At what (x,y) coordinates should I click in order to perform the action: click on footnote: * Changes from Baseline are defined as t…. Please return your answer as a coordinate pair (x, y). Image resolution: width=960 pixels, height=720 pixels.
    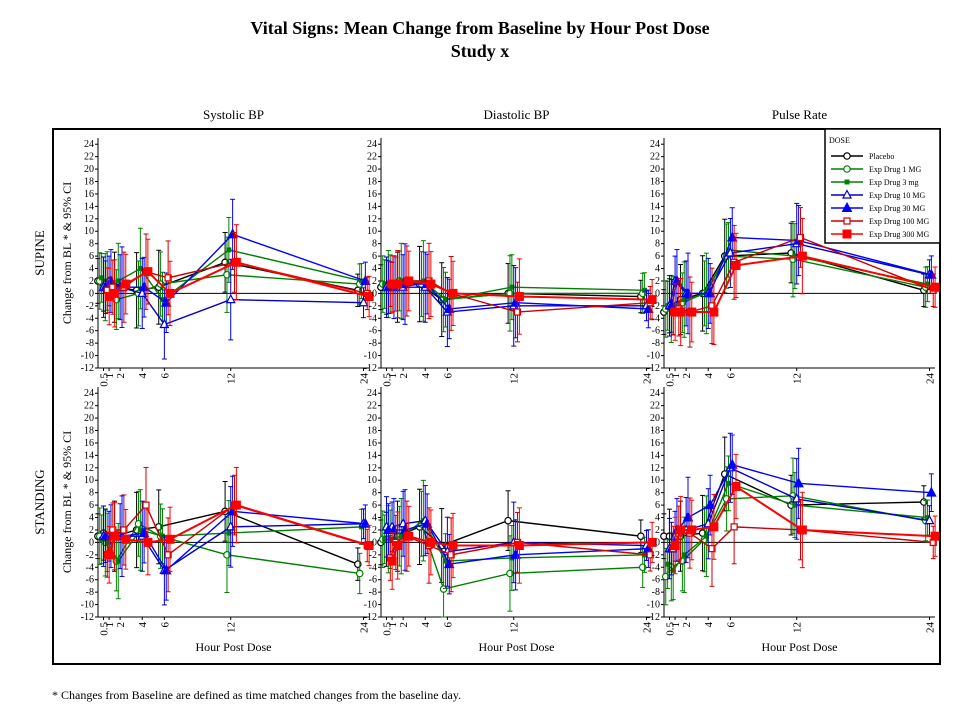
    Looking at the image, I should click on (257, 695).